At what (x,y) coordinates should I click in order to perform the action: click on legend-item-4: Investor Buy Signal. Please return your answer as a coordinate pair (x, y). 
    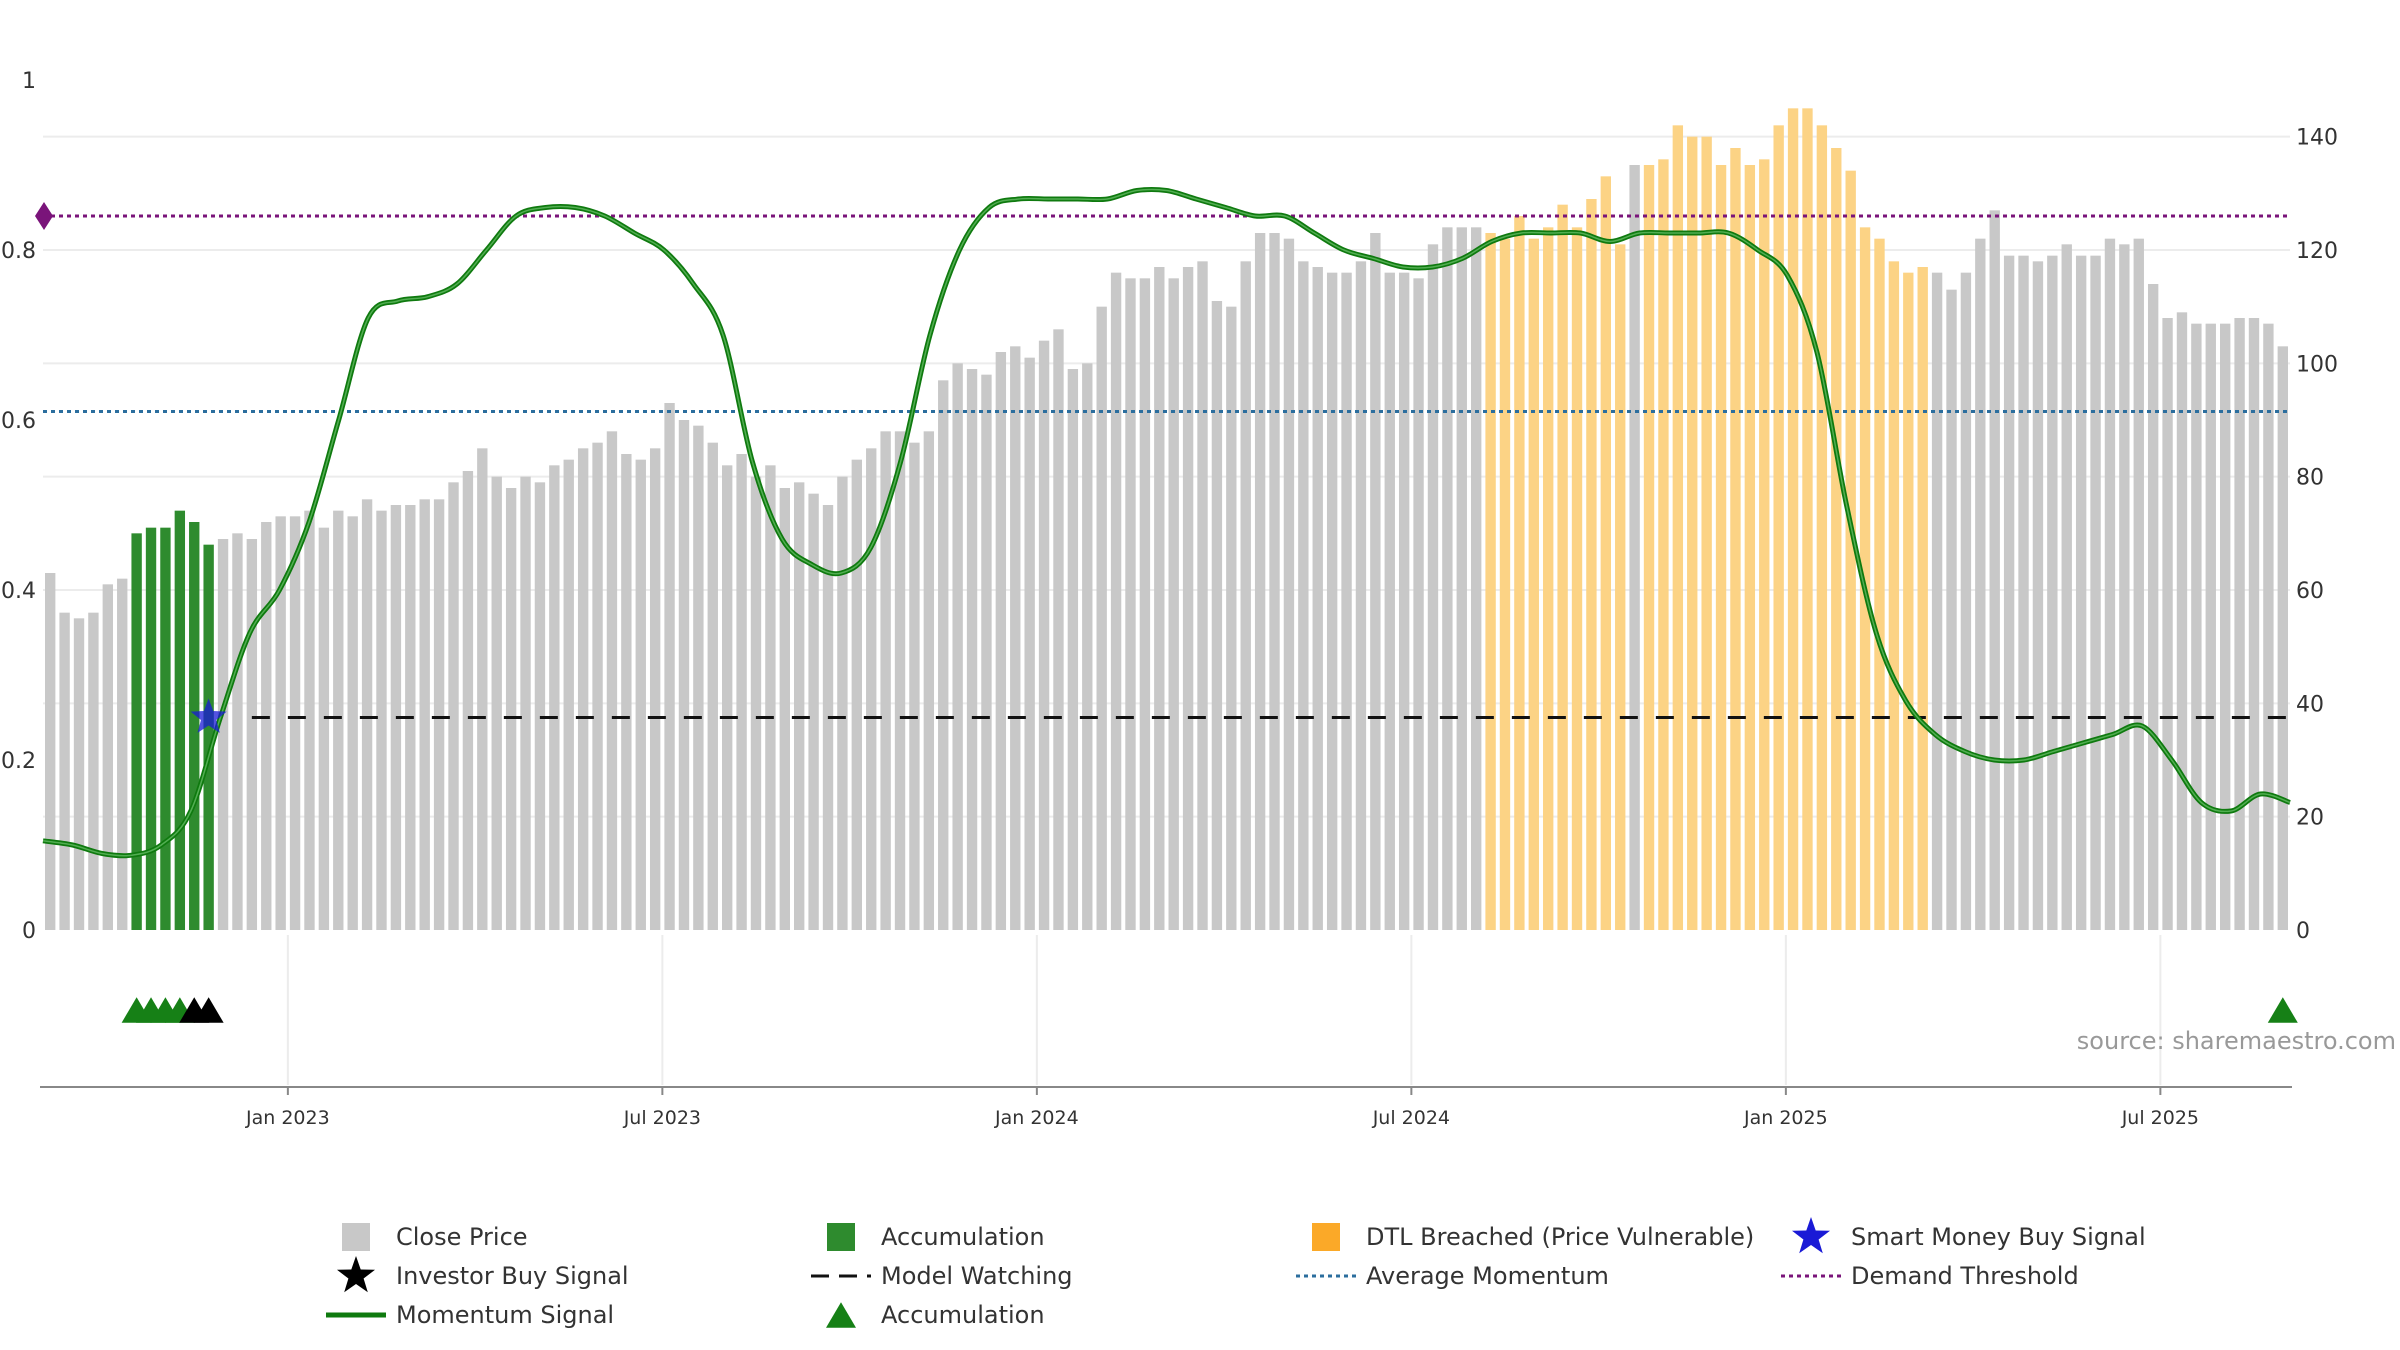
    Looking at the image, I should click on (483, 1274).